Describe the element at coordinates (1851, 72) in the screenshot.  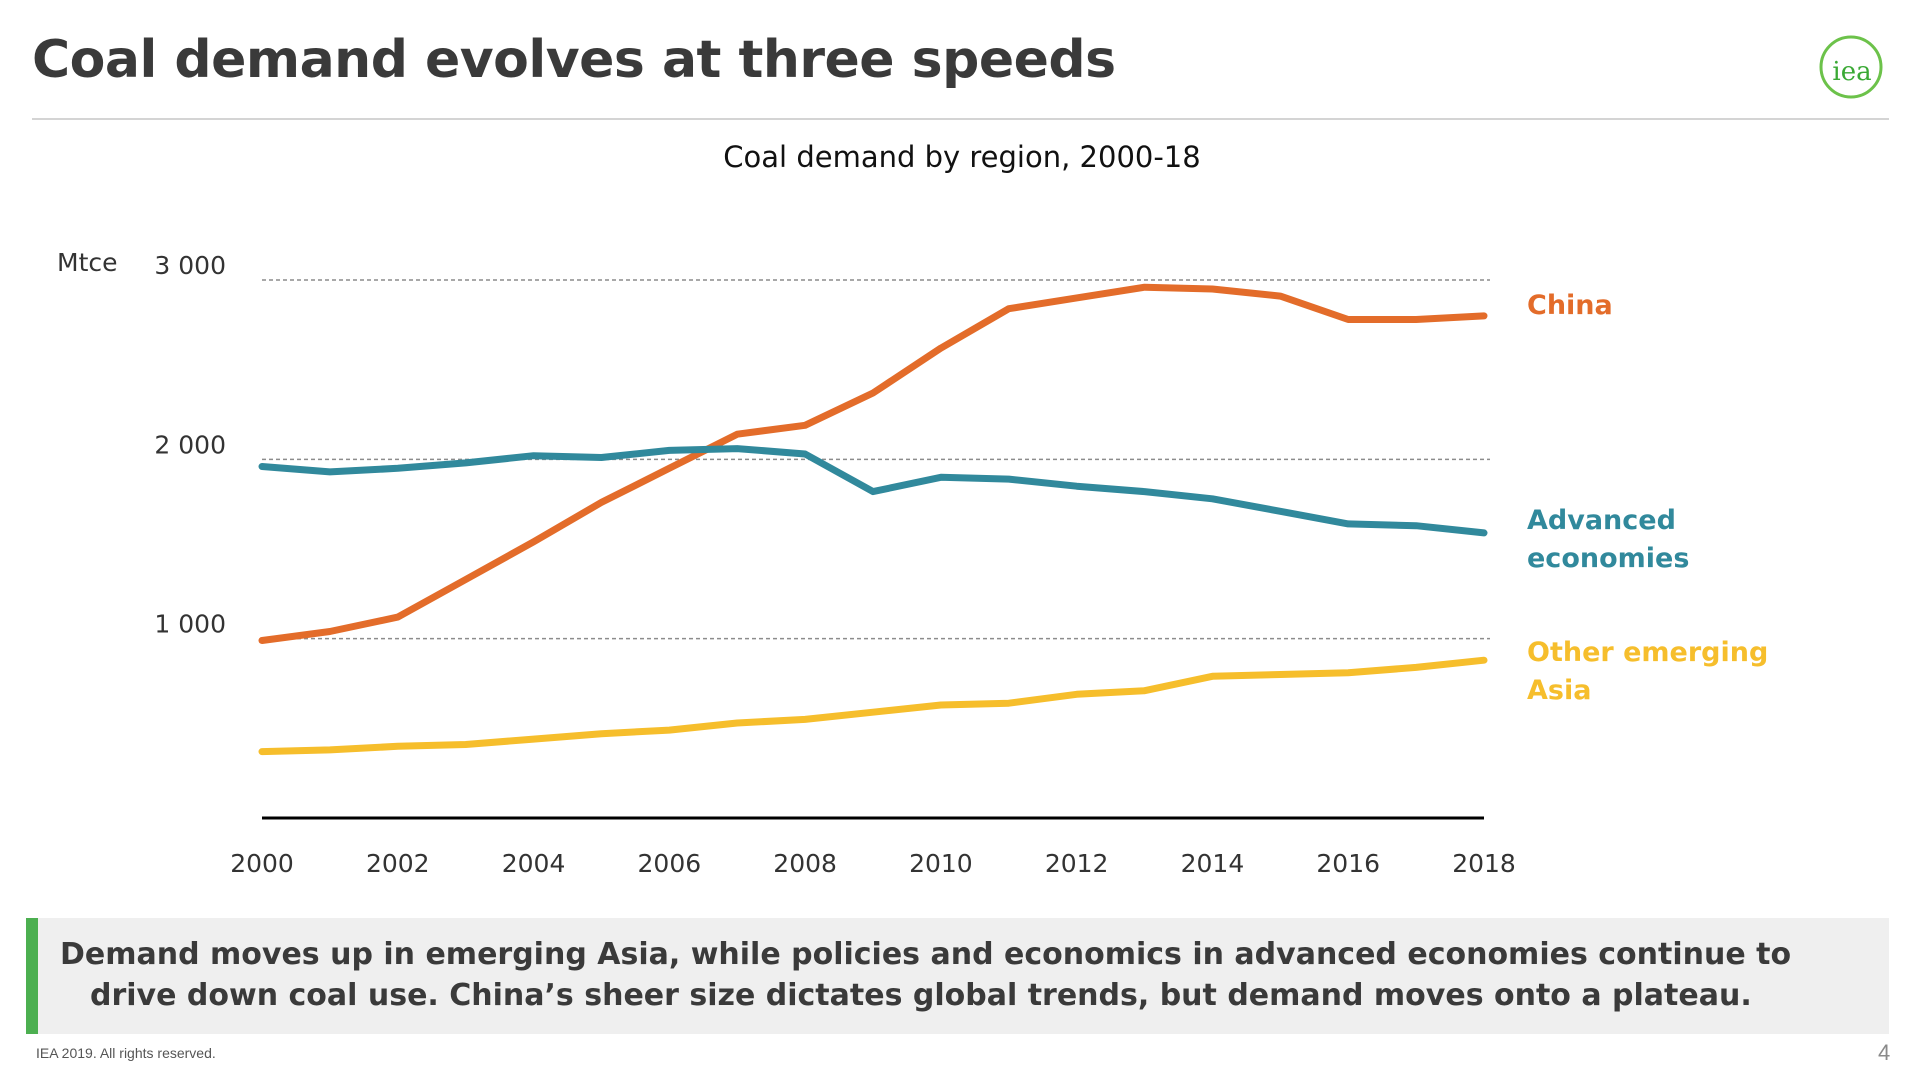
I see `logo-text: iea` at that location.